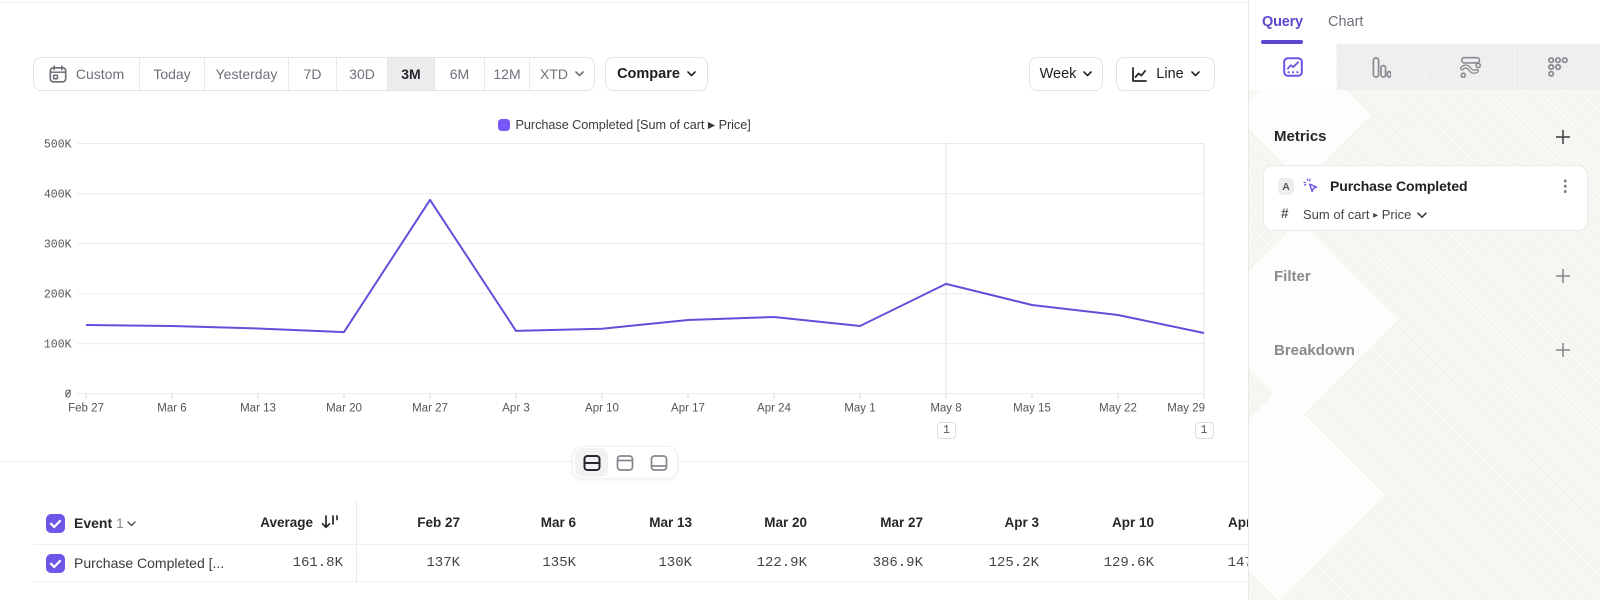 The image size is (1600, 600). I want to click on svg-text: May 29, so click(1186, 409).